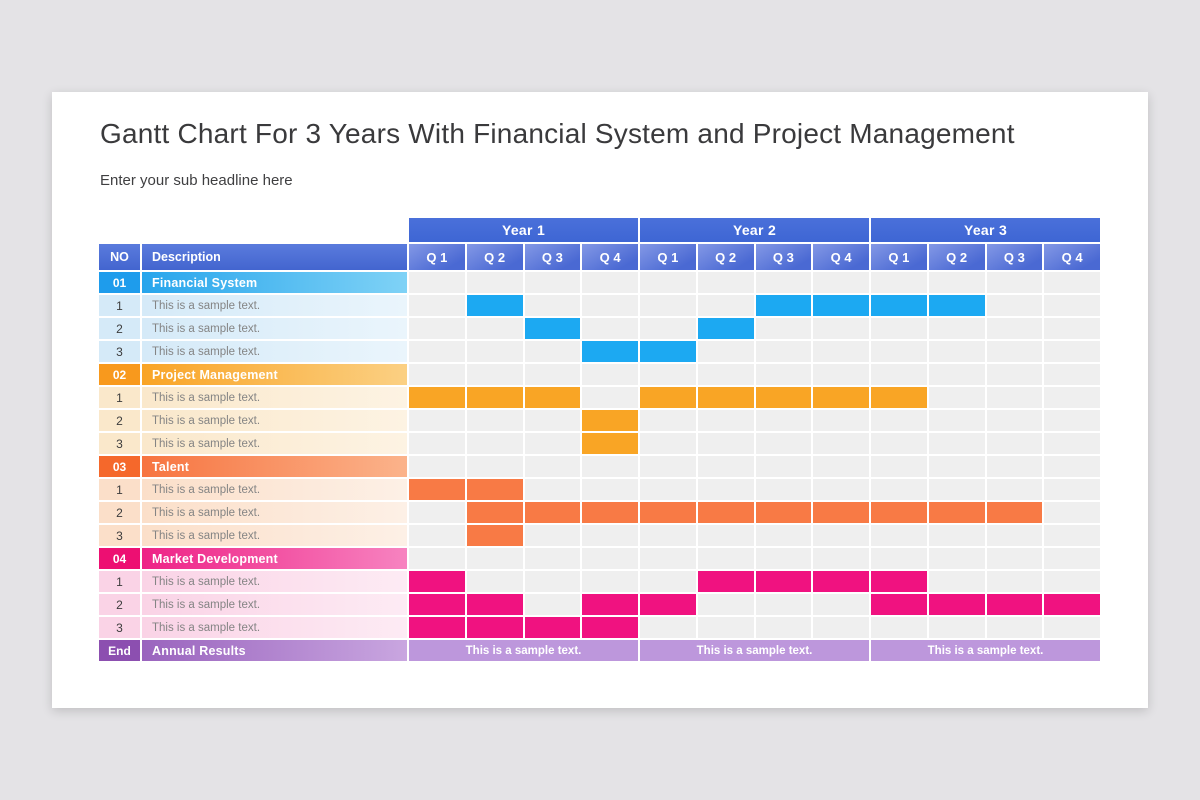  Describe the element at coordinates (196, 180) in the screenshot. I see `page-subtitle: Enter your sub headline here` at that location.